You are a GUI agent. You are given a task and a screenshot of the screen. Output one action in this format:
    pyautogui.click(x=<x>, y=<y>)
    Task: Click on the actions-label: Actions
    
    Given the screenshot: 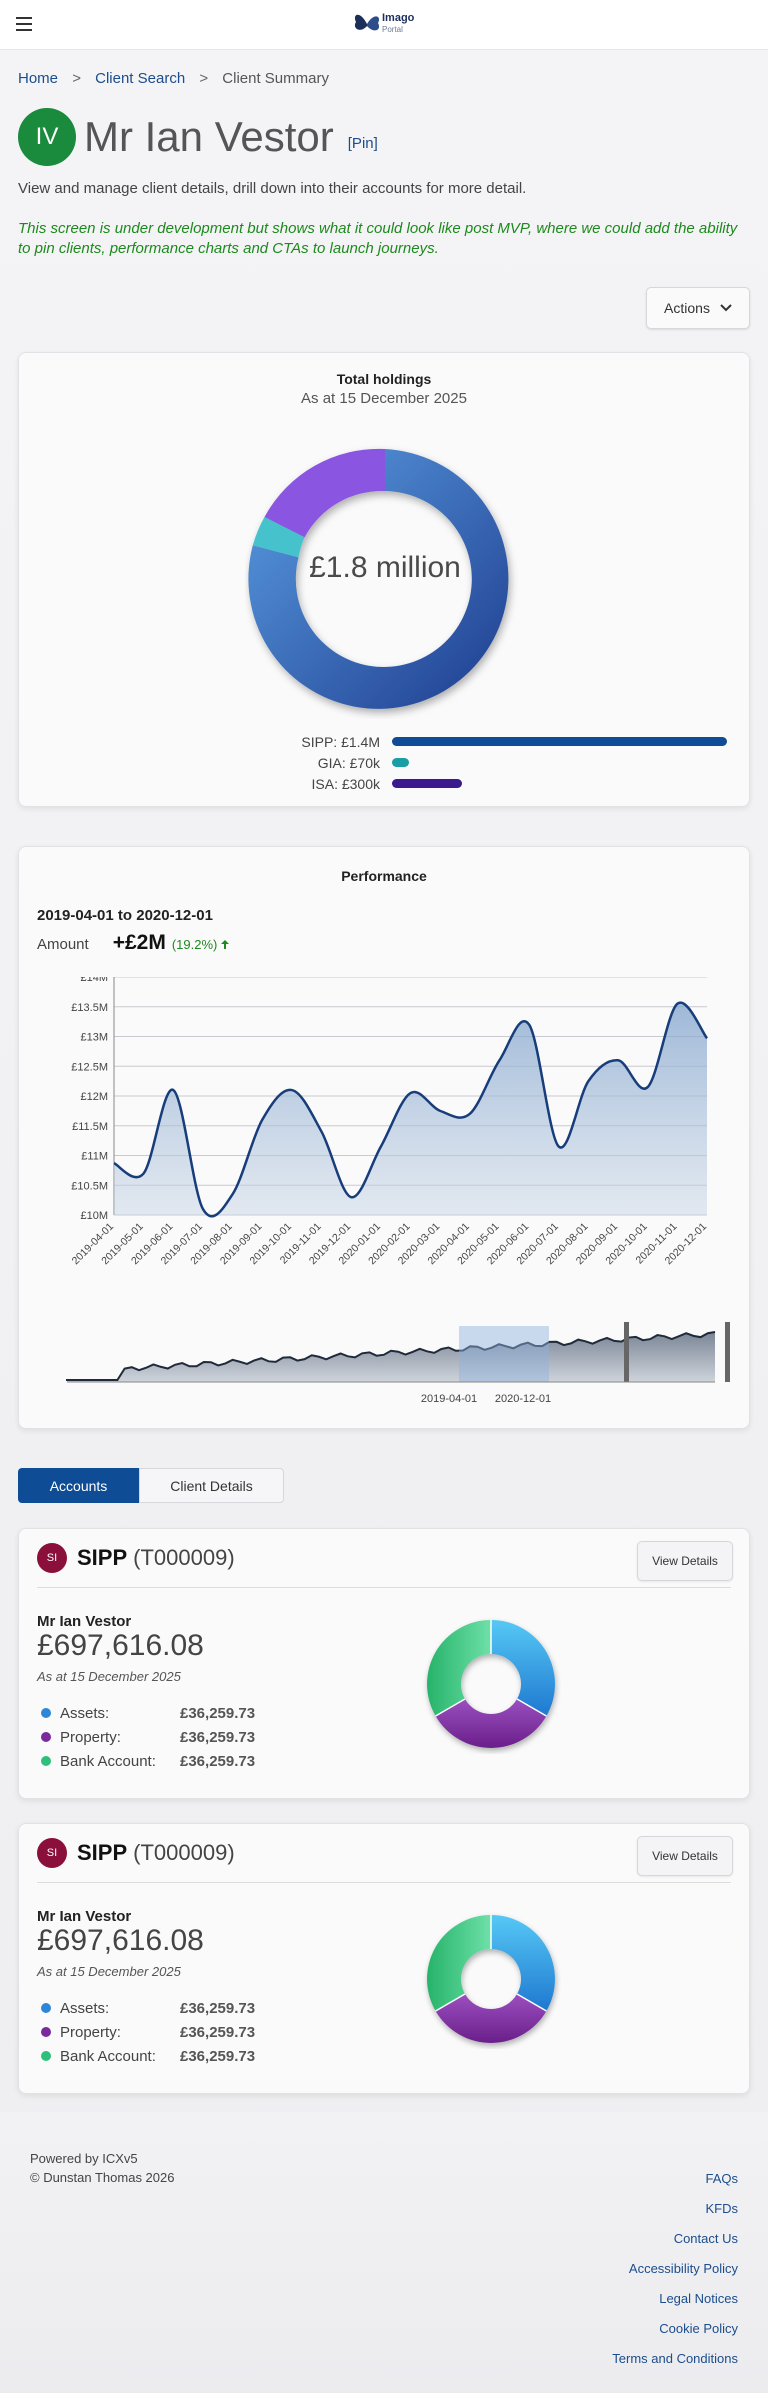 What is the action you would take?
    pyautogui.click(x=687, y=308)
    